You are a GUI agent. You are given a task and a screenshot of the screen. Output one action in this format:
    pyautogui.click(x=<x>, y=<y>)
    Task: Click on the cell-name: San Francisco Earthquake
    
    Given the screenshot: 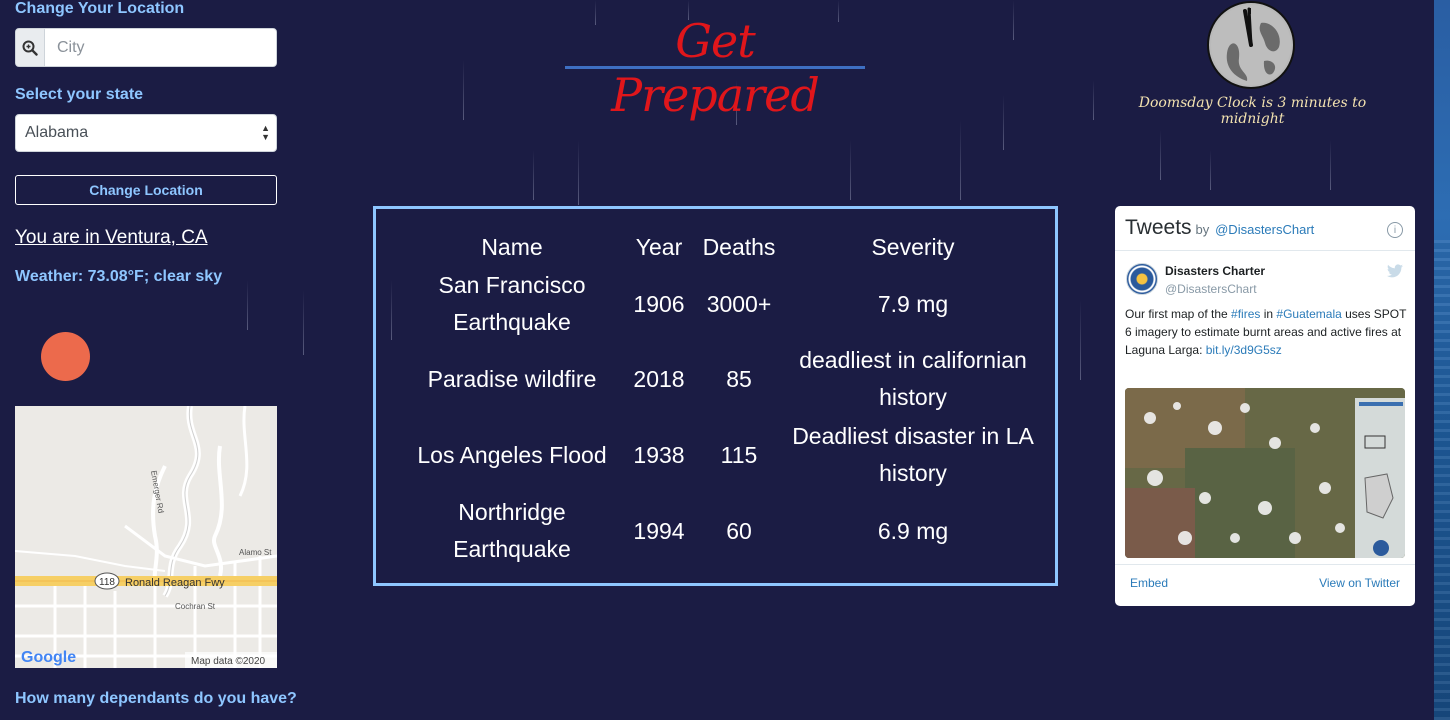 What is the action you would take?
    pyautogui.click(x=512, y=303)
    